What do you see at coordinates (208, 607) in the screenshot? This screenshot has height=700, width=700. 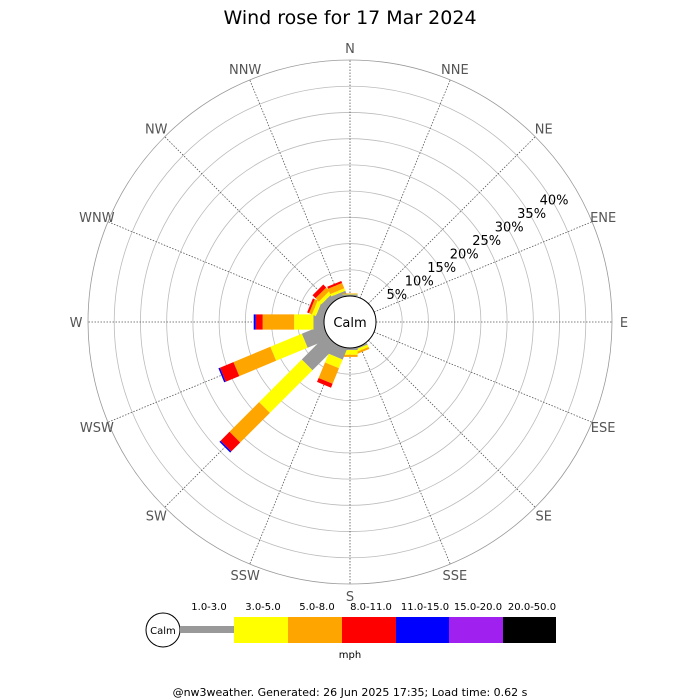 I see `legend-label-0: 1.0-3.0` at bounding box center [208, 607].